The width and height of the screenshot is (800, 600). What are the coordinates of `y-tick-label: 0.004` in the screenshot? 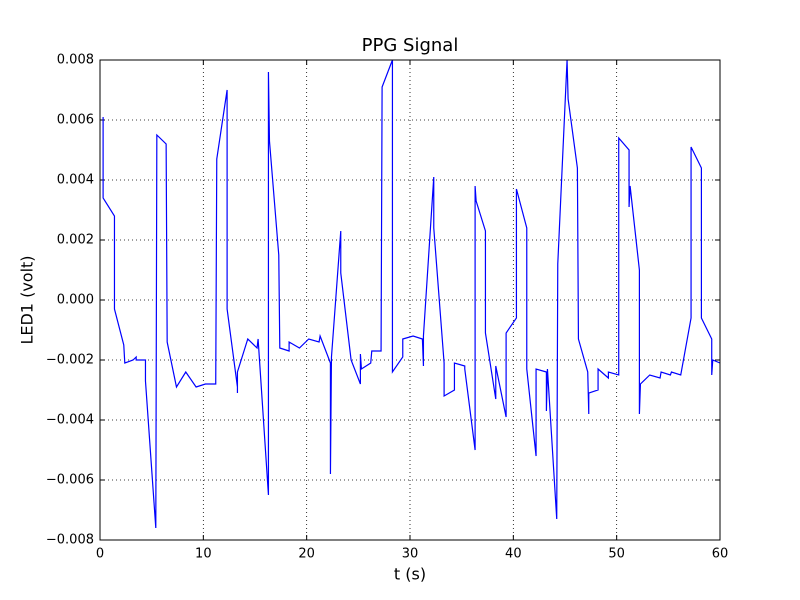 It's located at (75, 180).